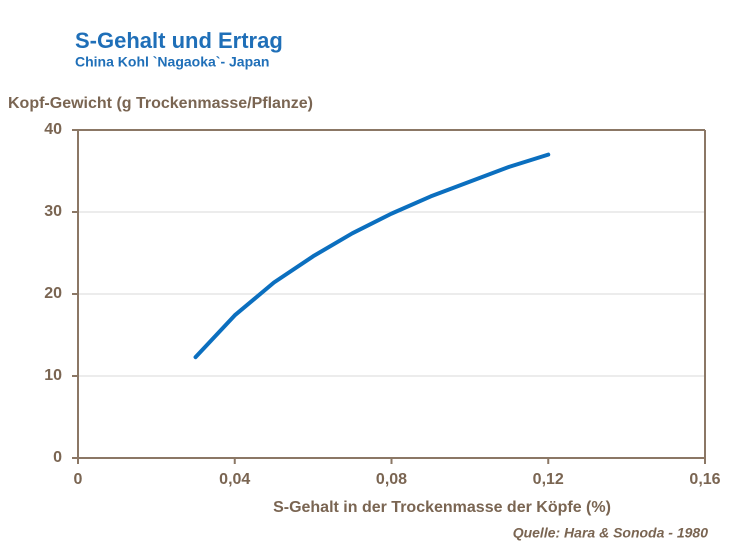 The height and width of the screenshot is (548, 730). What do you see at coordinates (53, 375) in the screenshot?
I see `y-tick-label: 10` at bounding box center [53, 375].